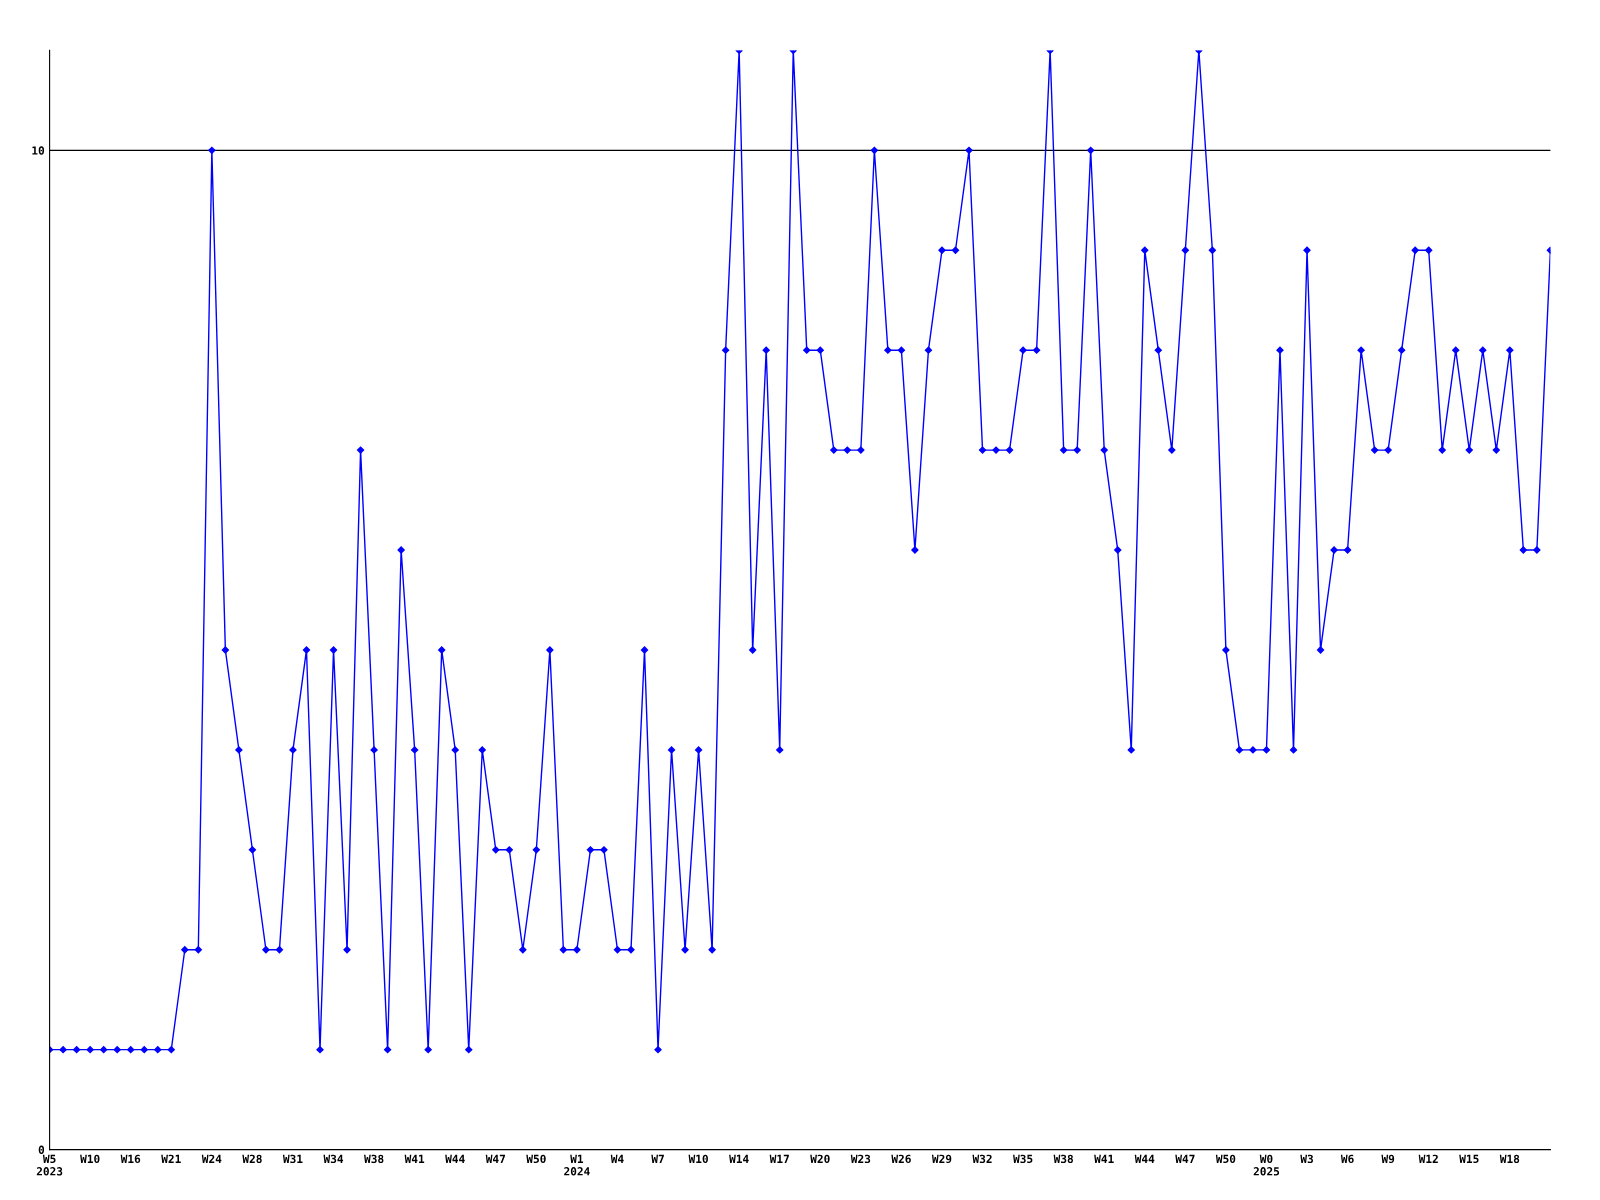 The height and width of the screenshot is (1200, 1600). What do you see at coordinates (617, 1158) in the screenshot?
I see `x-tick-label: W4` at bounding box center [617, 1158].